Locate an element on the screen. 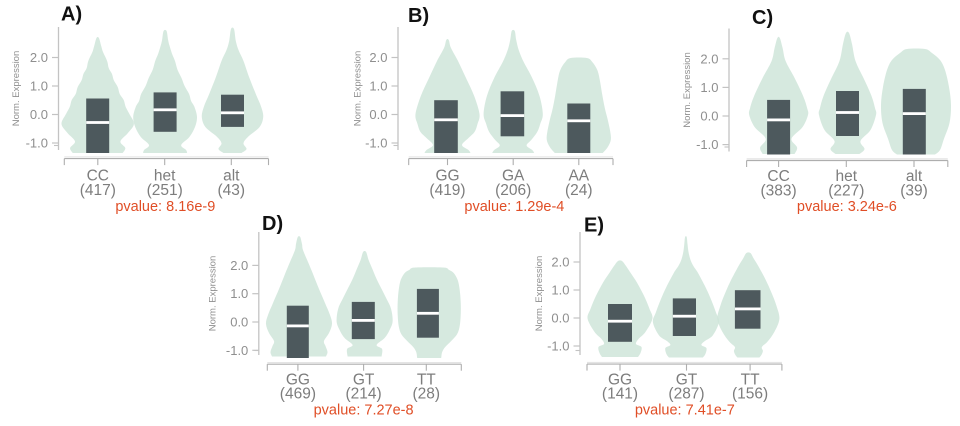 The width and height of the screenshot is (960, 426). svg-text: (24) is located at coordinates (579, 190).